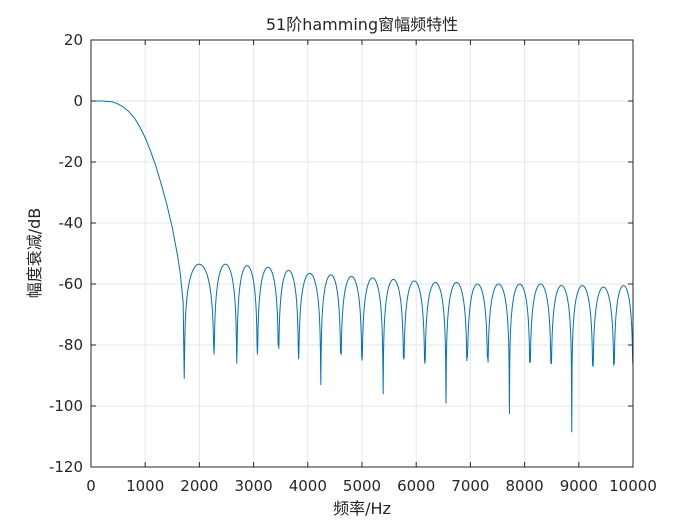  Describe the element at coordinates (362, 486) in the screenshot. I see `x-tick-label: 5000` at that location.